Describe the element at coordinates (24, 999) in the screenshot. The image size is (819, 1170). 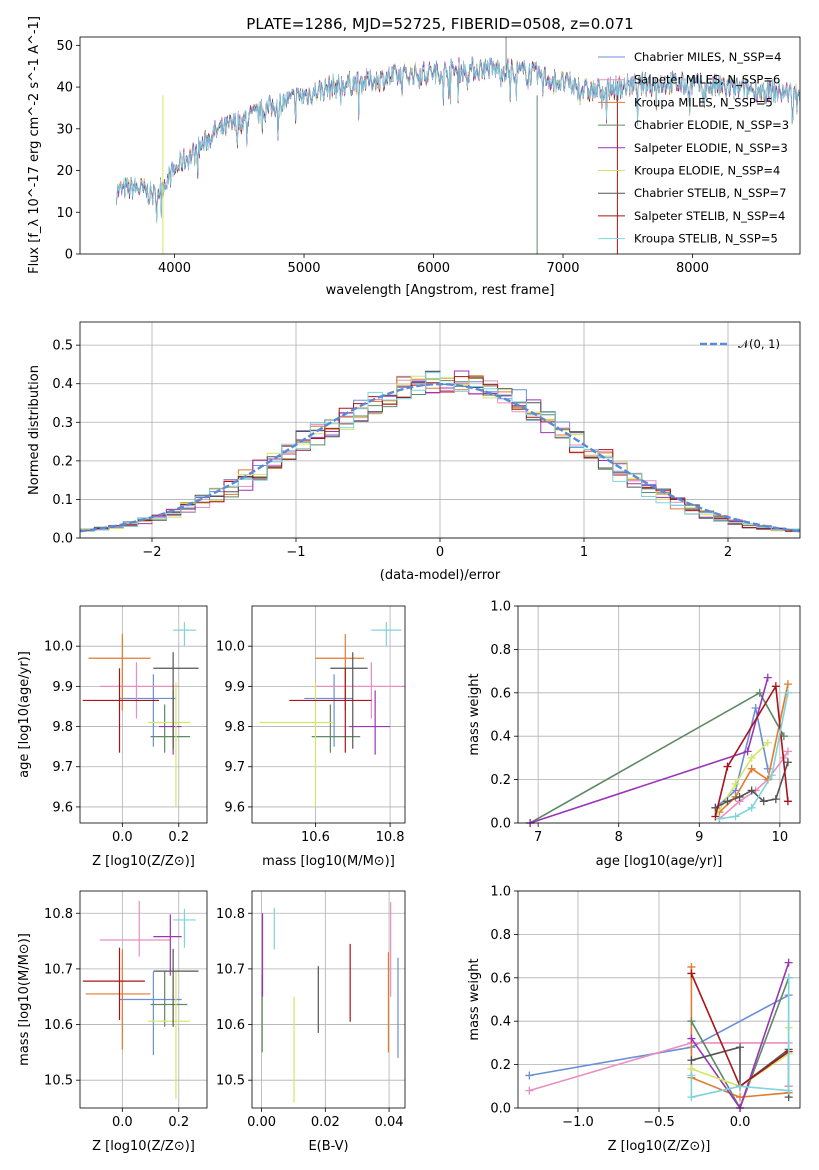
I see `y-axis-label: mass [log10(M/M⊙)]` at that location.